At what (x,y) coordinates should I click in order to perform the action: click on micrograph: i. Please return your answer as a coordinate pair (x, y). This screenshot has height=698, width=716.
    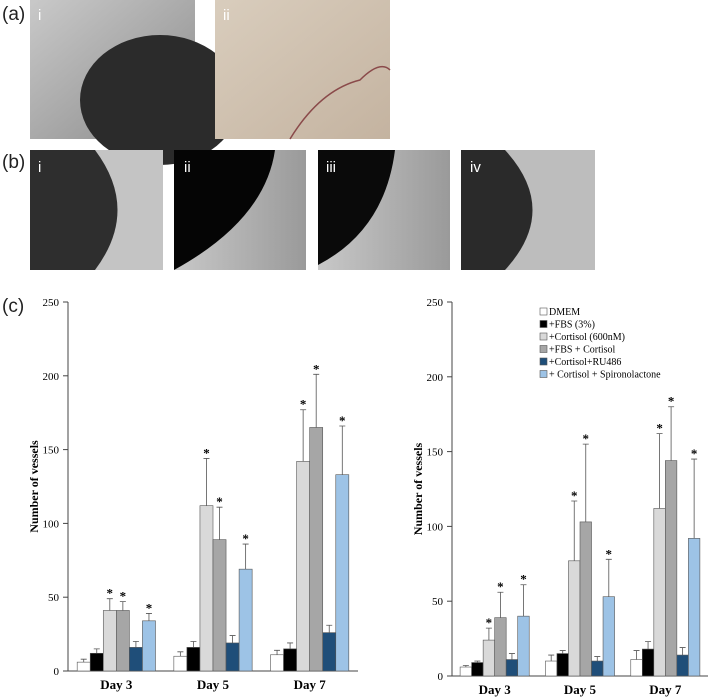
    Looking at the image, I should click on (135, 82).